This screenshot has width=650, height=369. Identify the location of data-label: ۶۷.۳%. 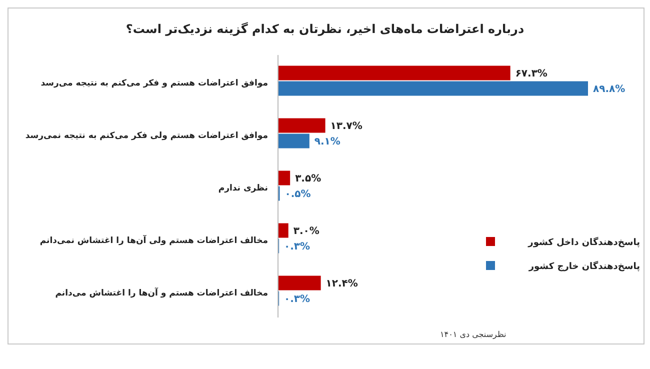
(531, 74).